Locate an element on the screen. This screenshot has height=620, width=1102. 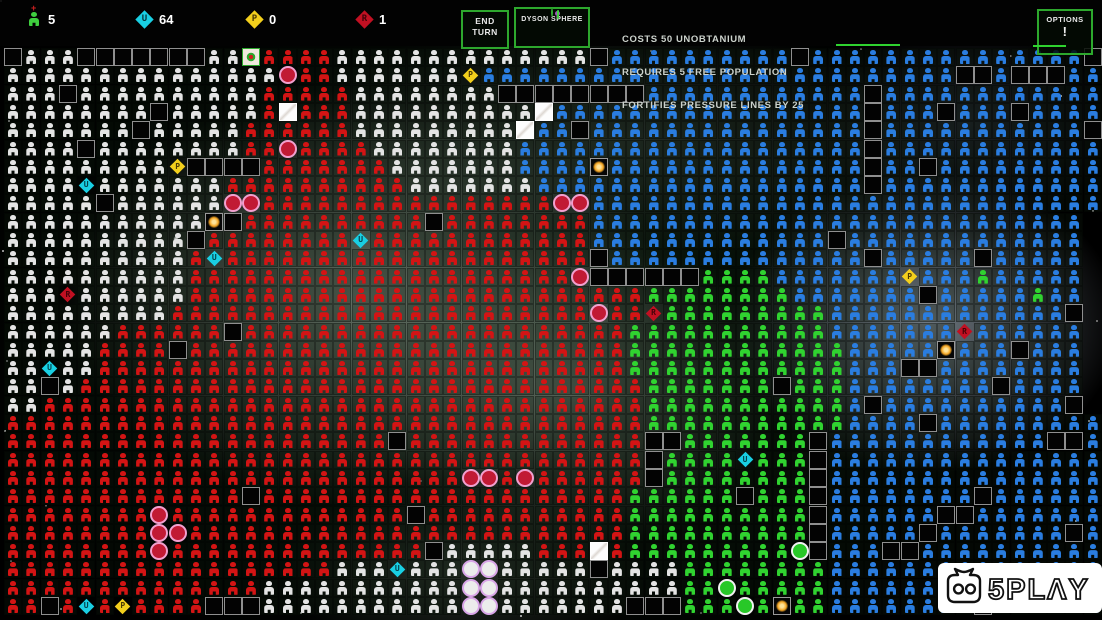
pressure-diamond is located at coordinates (910, 277).